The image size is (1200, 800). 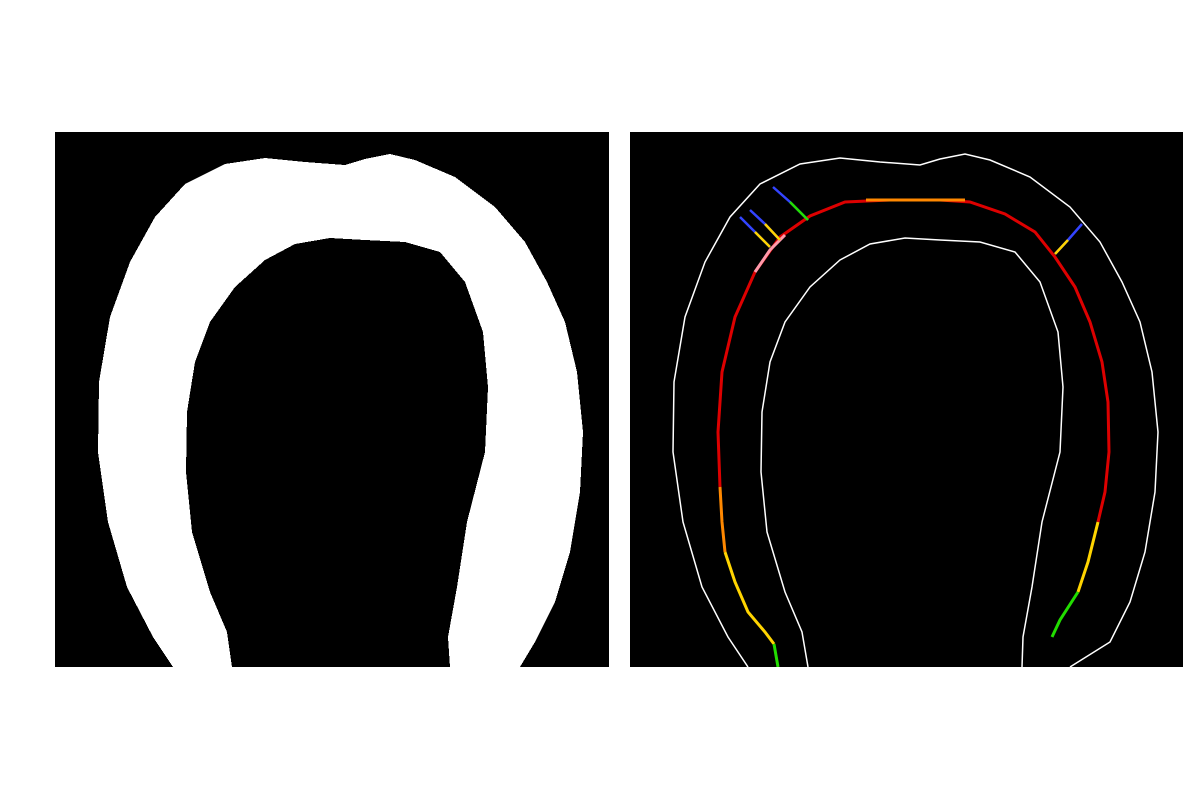 What do you see at coordinates (762, 239) in the screenshot?
I see `spur-branch-3-tail` at bounding box center [762, 239].